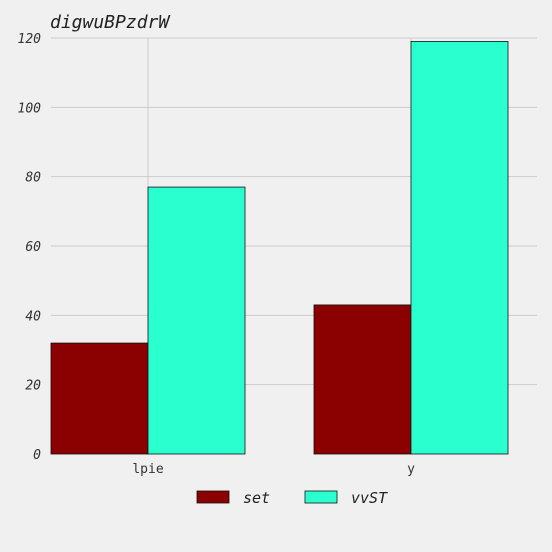 The height and width of the screenshot is (552, 552). I want to click on bar-vvST-lpie, so click(196, 320).